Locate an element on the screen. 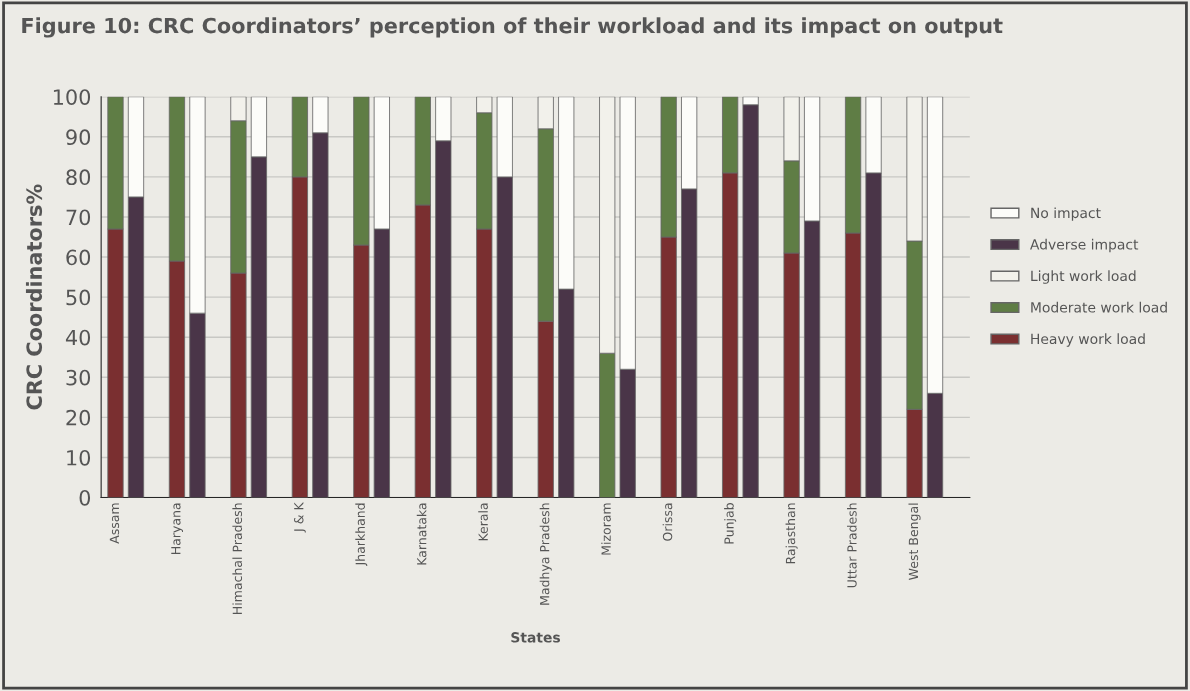 The width and height of the screenshot is (1190, 691). y-tick-label: 90 is located at coordinates (78, 137).